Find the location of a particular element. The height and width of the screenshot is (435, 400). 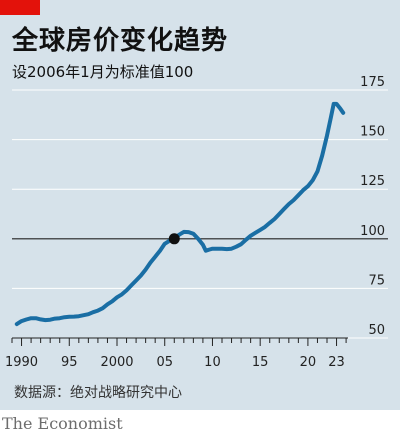

y-tick-label-50: 50 is located at coordinates (376, 330).